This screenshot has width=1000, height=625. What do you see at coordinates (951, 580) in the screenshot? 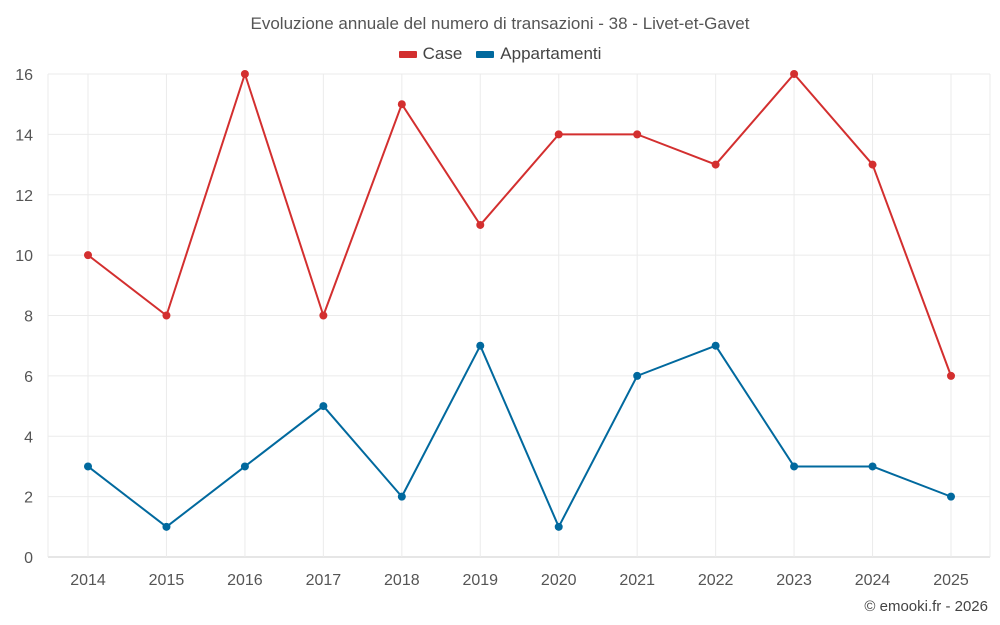
I see `x-tick-label: 2025` at bounding box center [951, 580].